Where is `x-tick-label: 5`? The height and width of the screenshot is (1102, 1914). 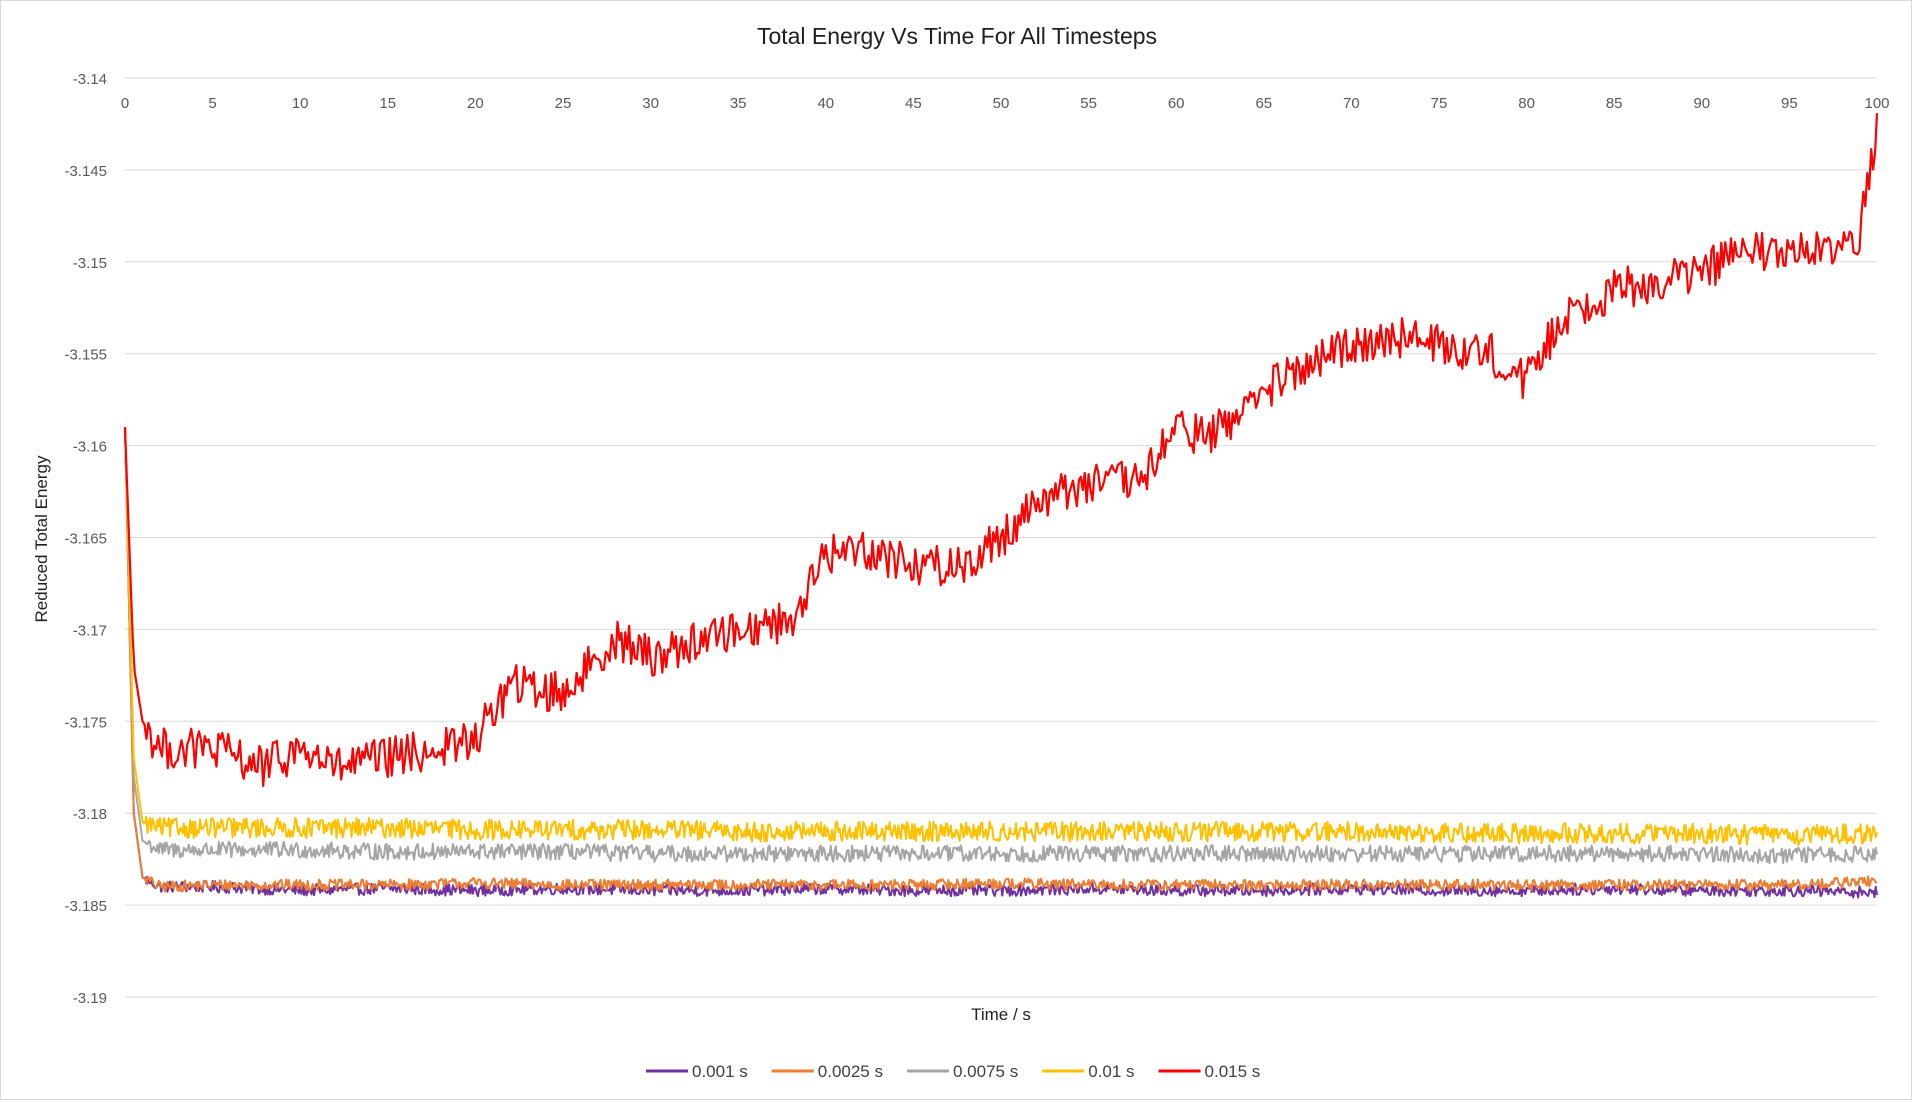
x-tick-label: 5 is located at coordinates (212, 103).